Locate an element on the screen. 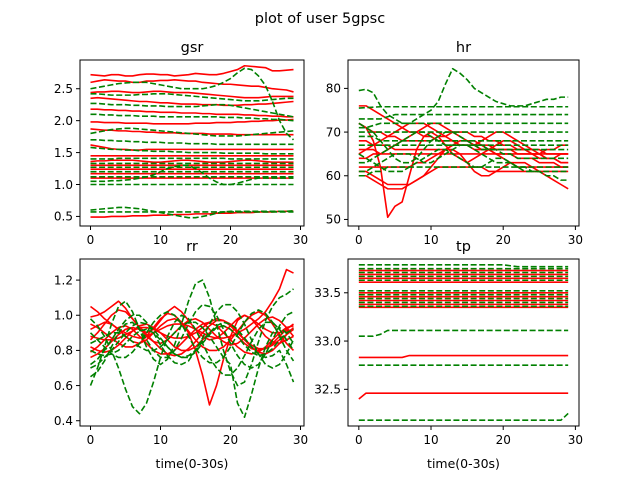 The height and width of the screenshot is (480, 640). y-tick-label: 70 is located at coordinates (333, 132).